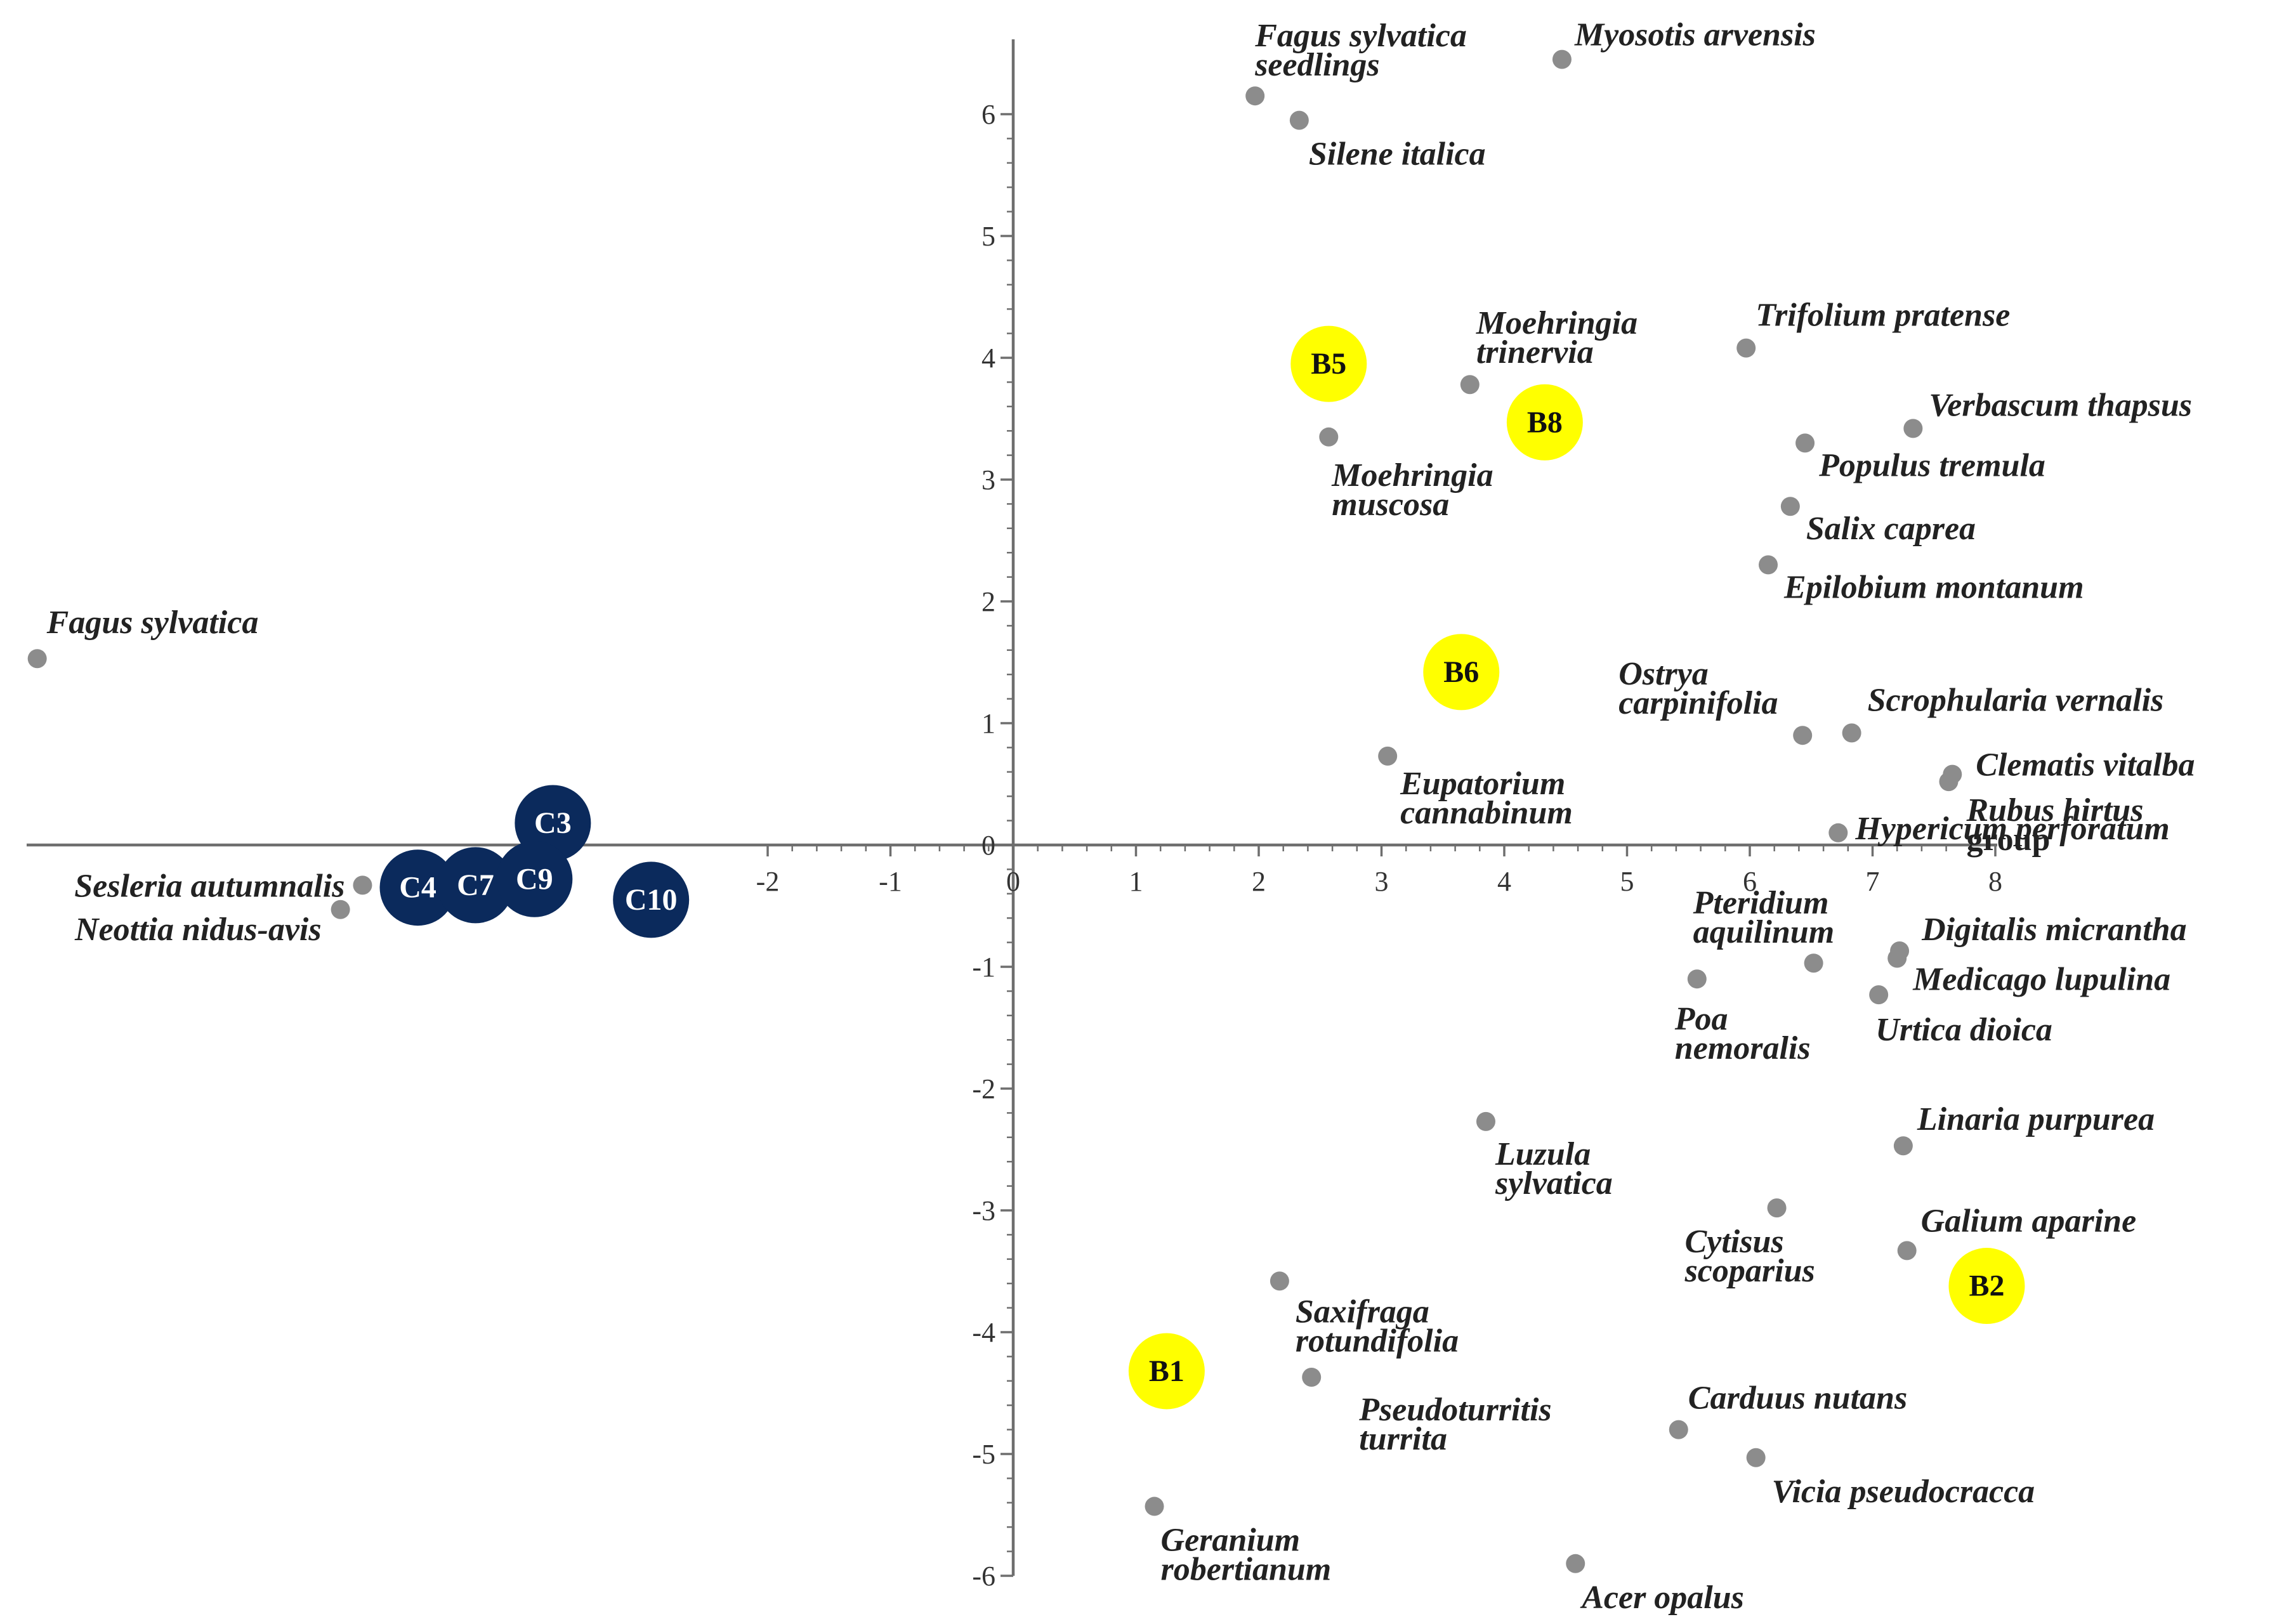  Describe the element at coordinates (1312, 1378) in the screenshot. I see `species-point-pseudoturritis-turrita` at that location.